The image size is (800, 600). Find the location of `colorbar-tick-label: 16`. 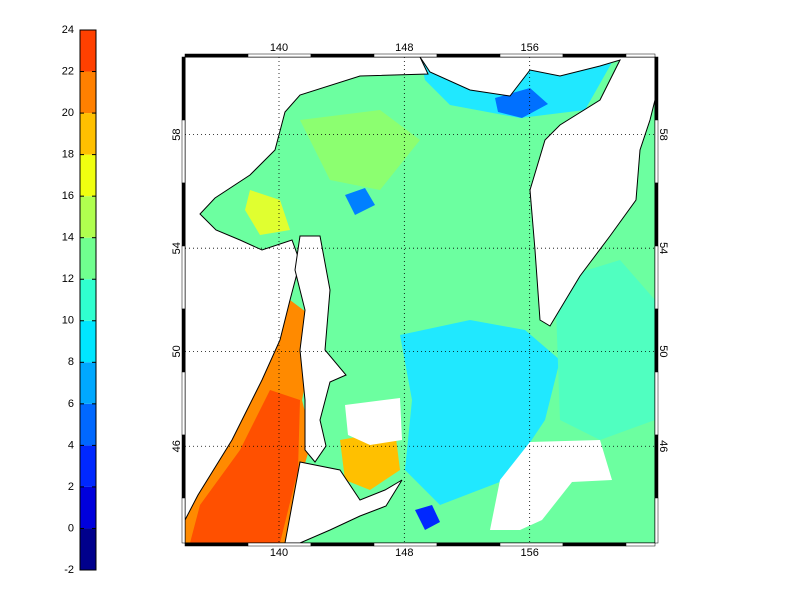

colorbar-tick-label: 16 is located at coordinates (68, 196).